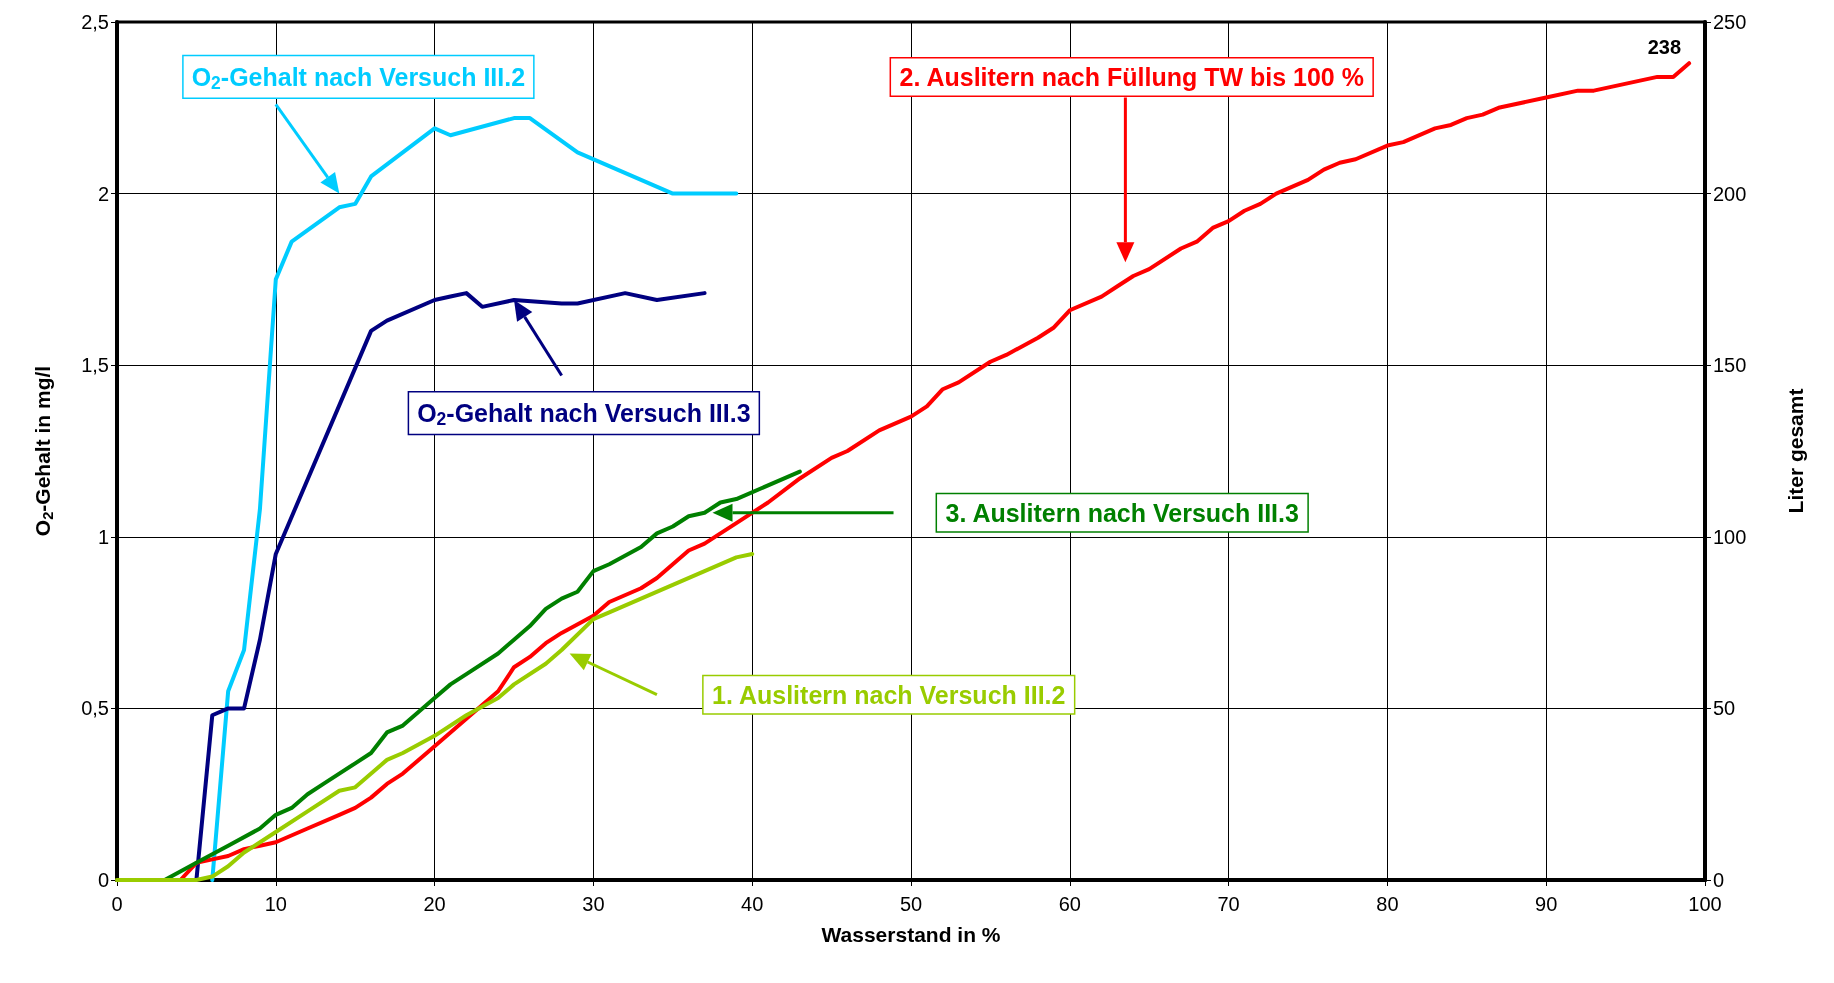 This screenshot has width=1834, height=983. What do you see at coordinates (103, 536) in the screenshot?
I see `y-tick-label: 1` at bounding box center [103, 536].